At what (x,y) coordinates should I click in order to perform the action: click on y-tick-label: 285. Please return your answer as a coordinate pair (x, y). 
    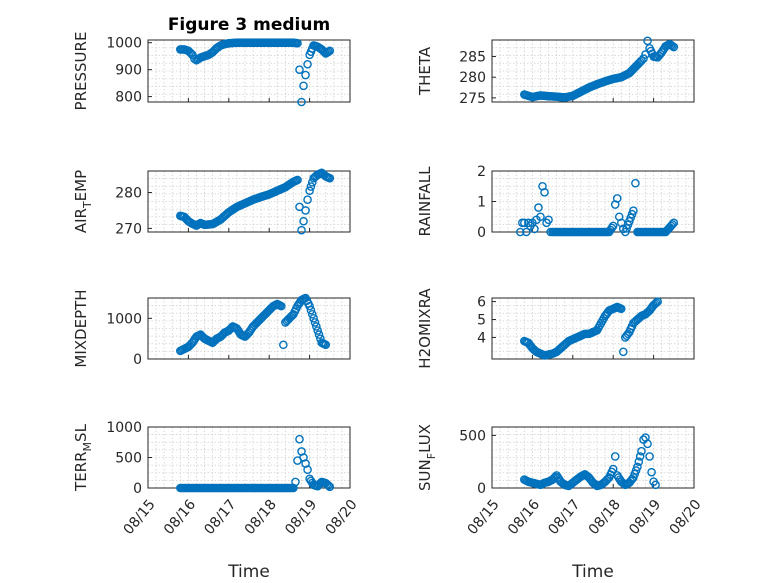
    Looking at the image, I should click on (472, 58).